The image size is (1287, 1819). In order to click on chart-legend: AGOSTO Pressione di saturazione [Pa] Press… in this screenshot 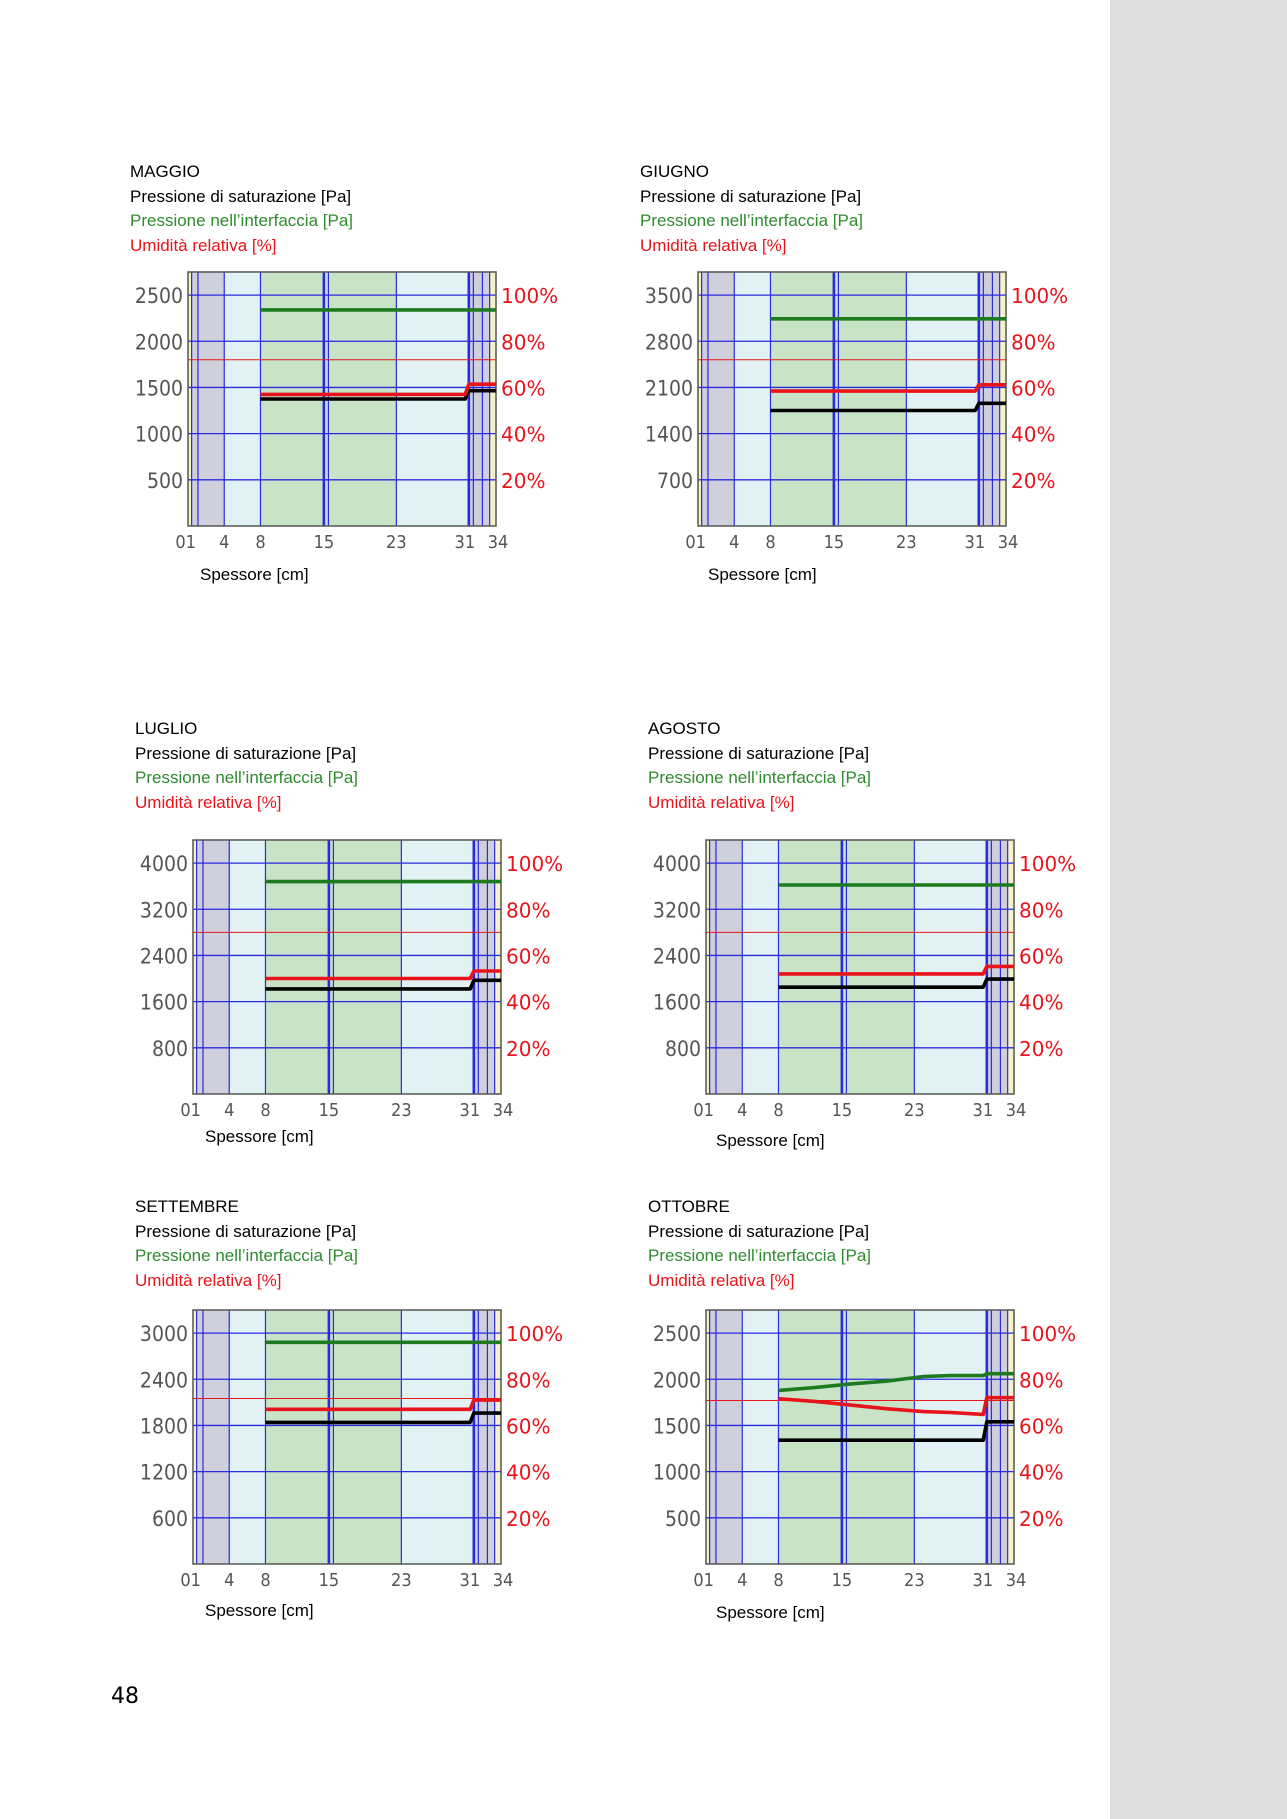, I will do `click(759, 766)`.